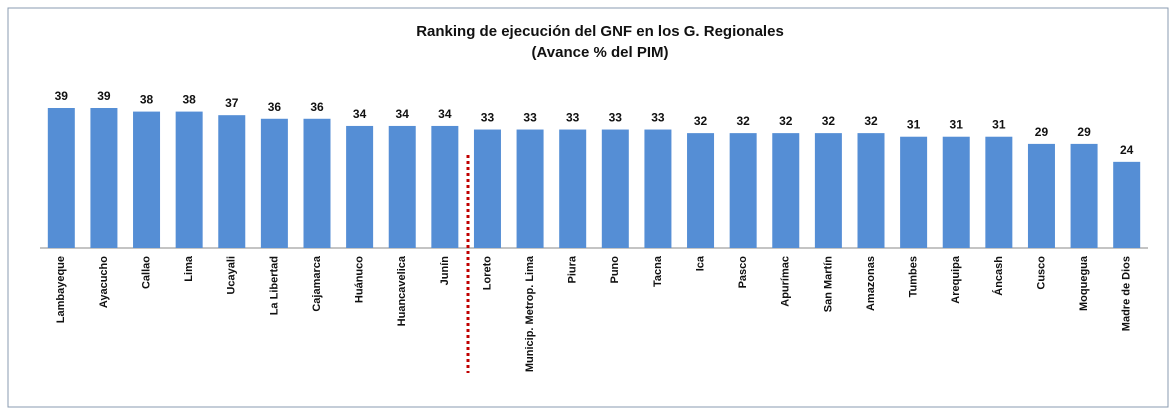  Describe the element at coordinates (61, 289) in the screenshot. I see `x-tick-label: Lambayeque` at that location.